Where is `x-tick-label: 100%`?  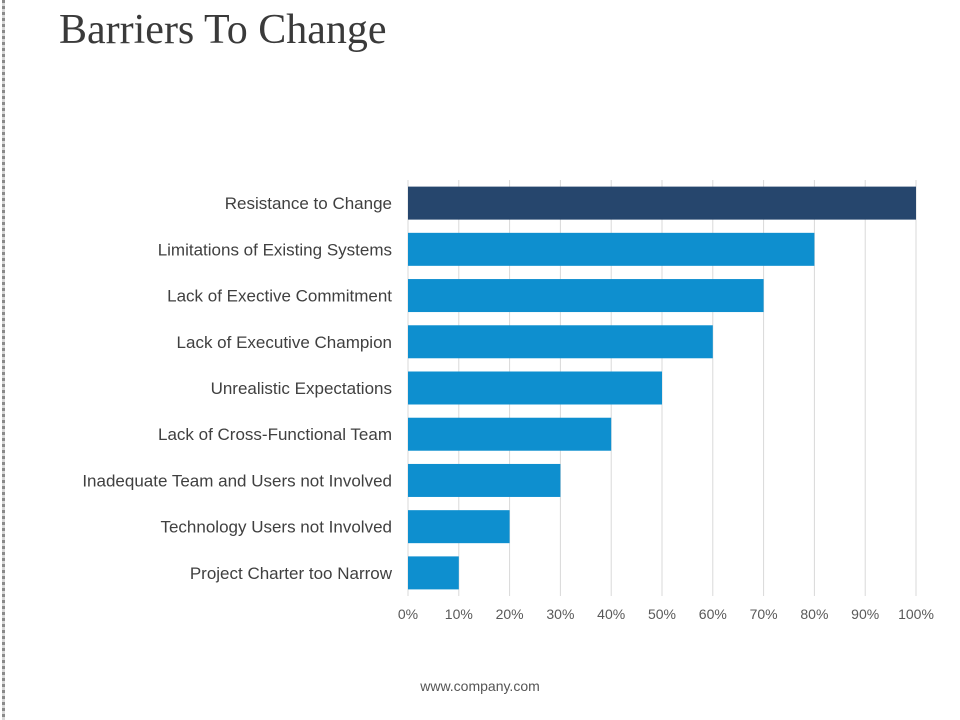 x-tick-label: 100% is located at coordinates (916, 614).